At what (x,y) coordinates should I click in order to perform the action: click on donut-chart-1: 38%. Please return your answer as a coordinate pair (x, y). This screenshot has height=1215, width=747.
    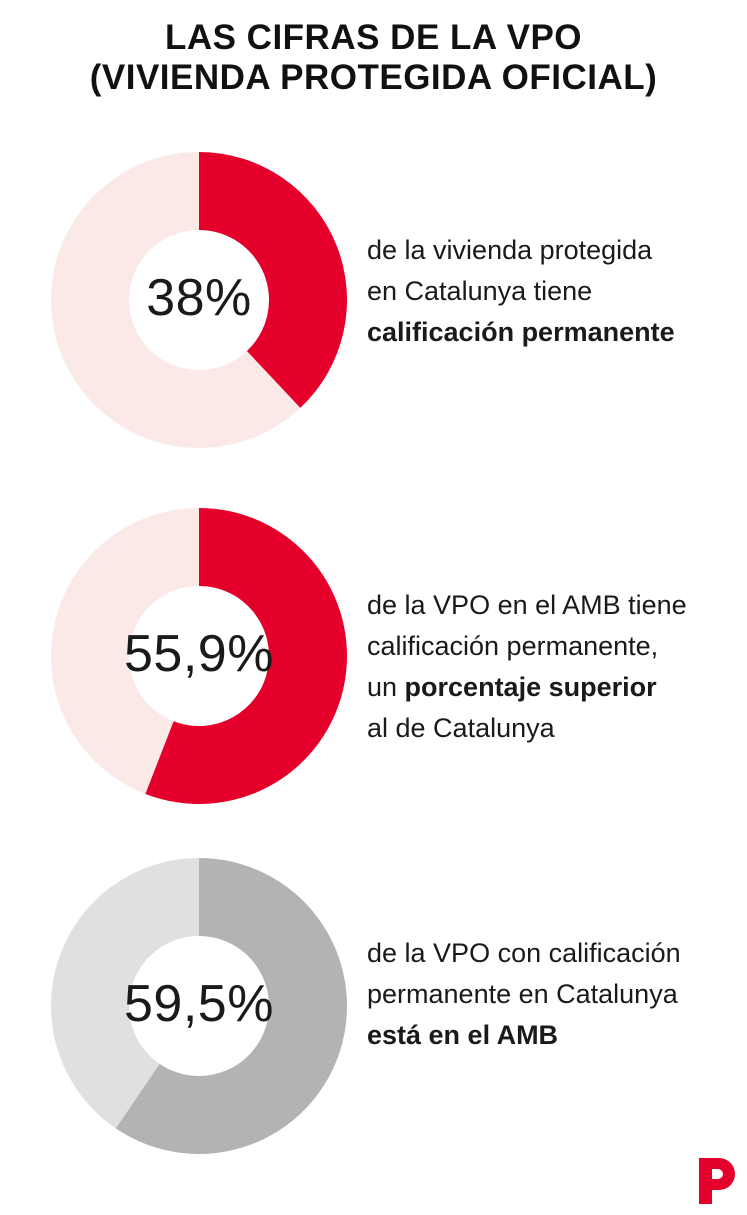
    Looking at the image, I should click on (199, 300).